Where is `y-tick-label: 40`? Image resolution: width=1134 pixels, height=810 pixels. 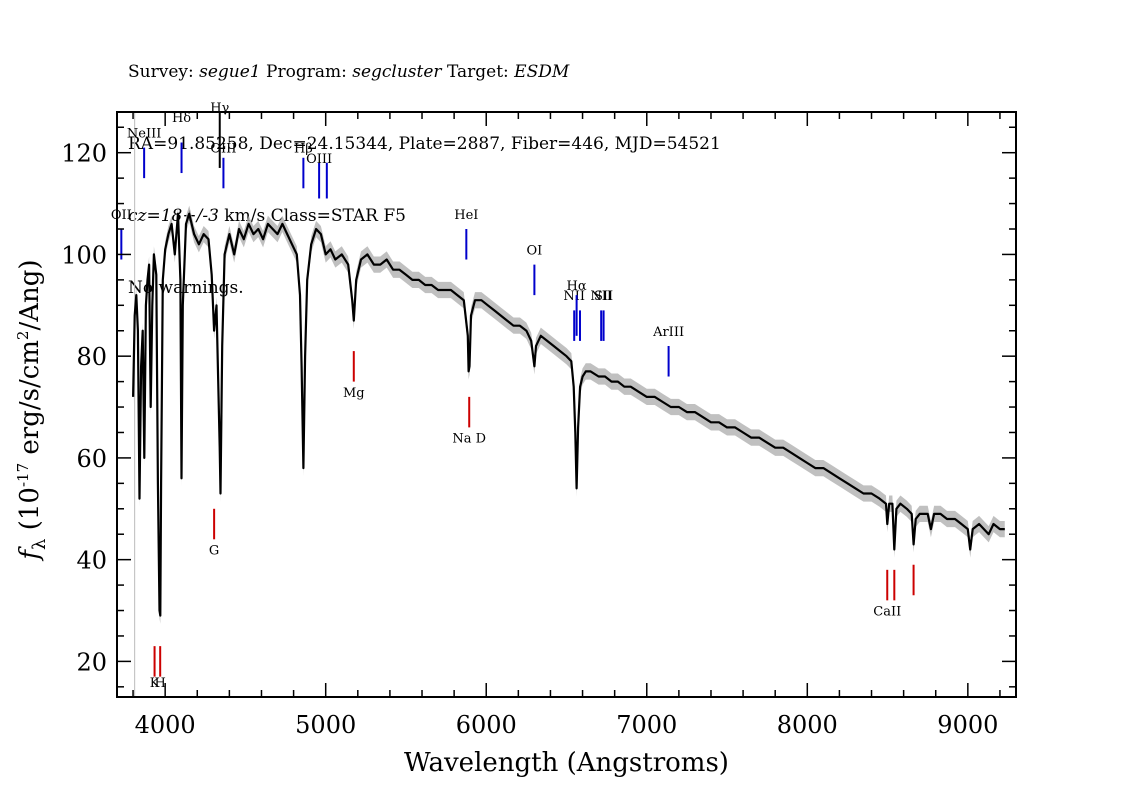 y-tick-label: 40 is located at coordinates (91, 561).